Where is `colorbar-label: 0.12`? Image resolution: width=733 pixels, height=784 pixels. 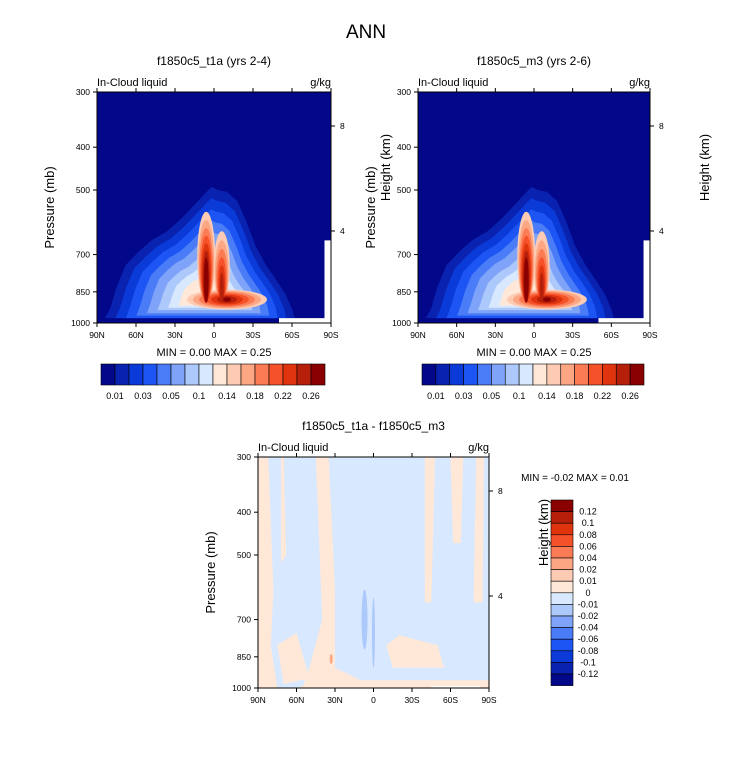
colorbar-label: 0.12 is located at coordinates (588, 512).